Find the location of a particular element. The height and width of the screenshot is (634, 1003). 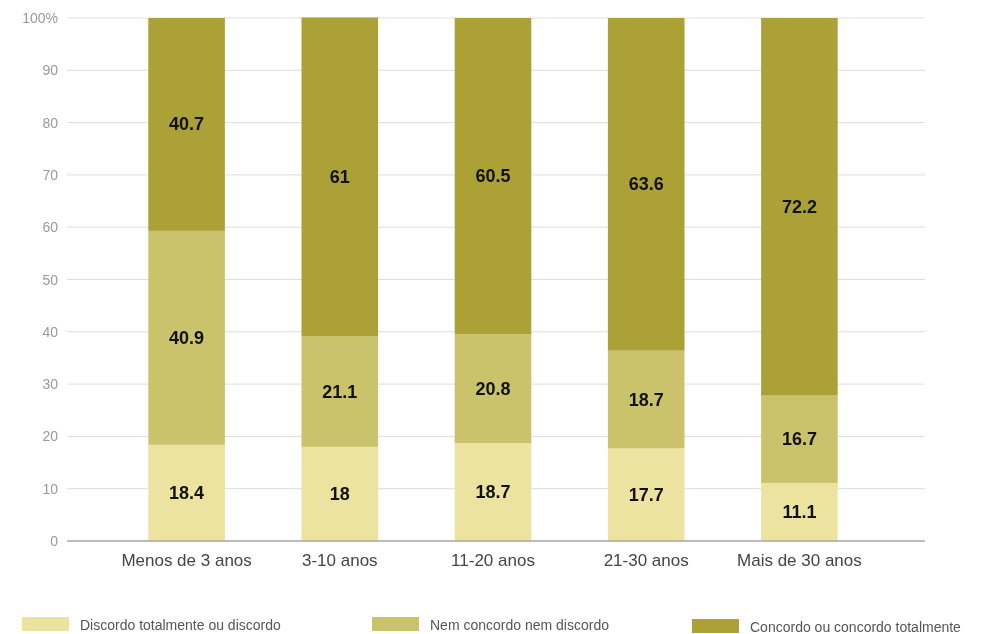

x-tick-label: 21-30 anos is located at coordinates (646, 560).